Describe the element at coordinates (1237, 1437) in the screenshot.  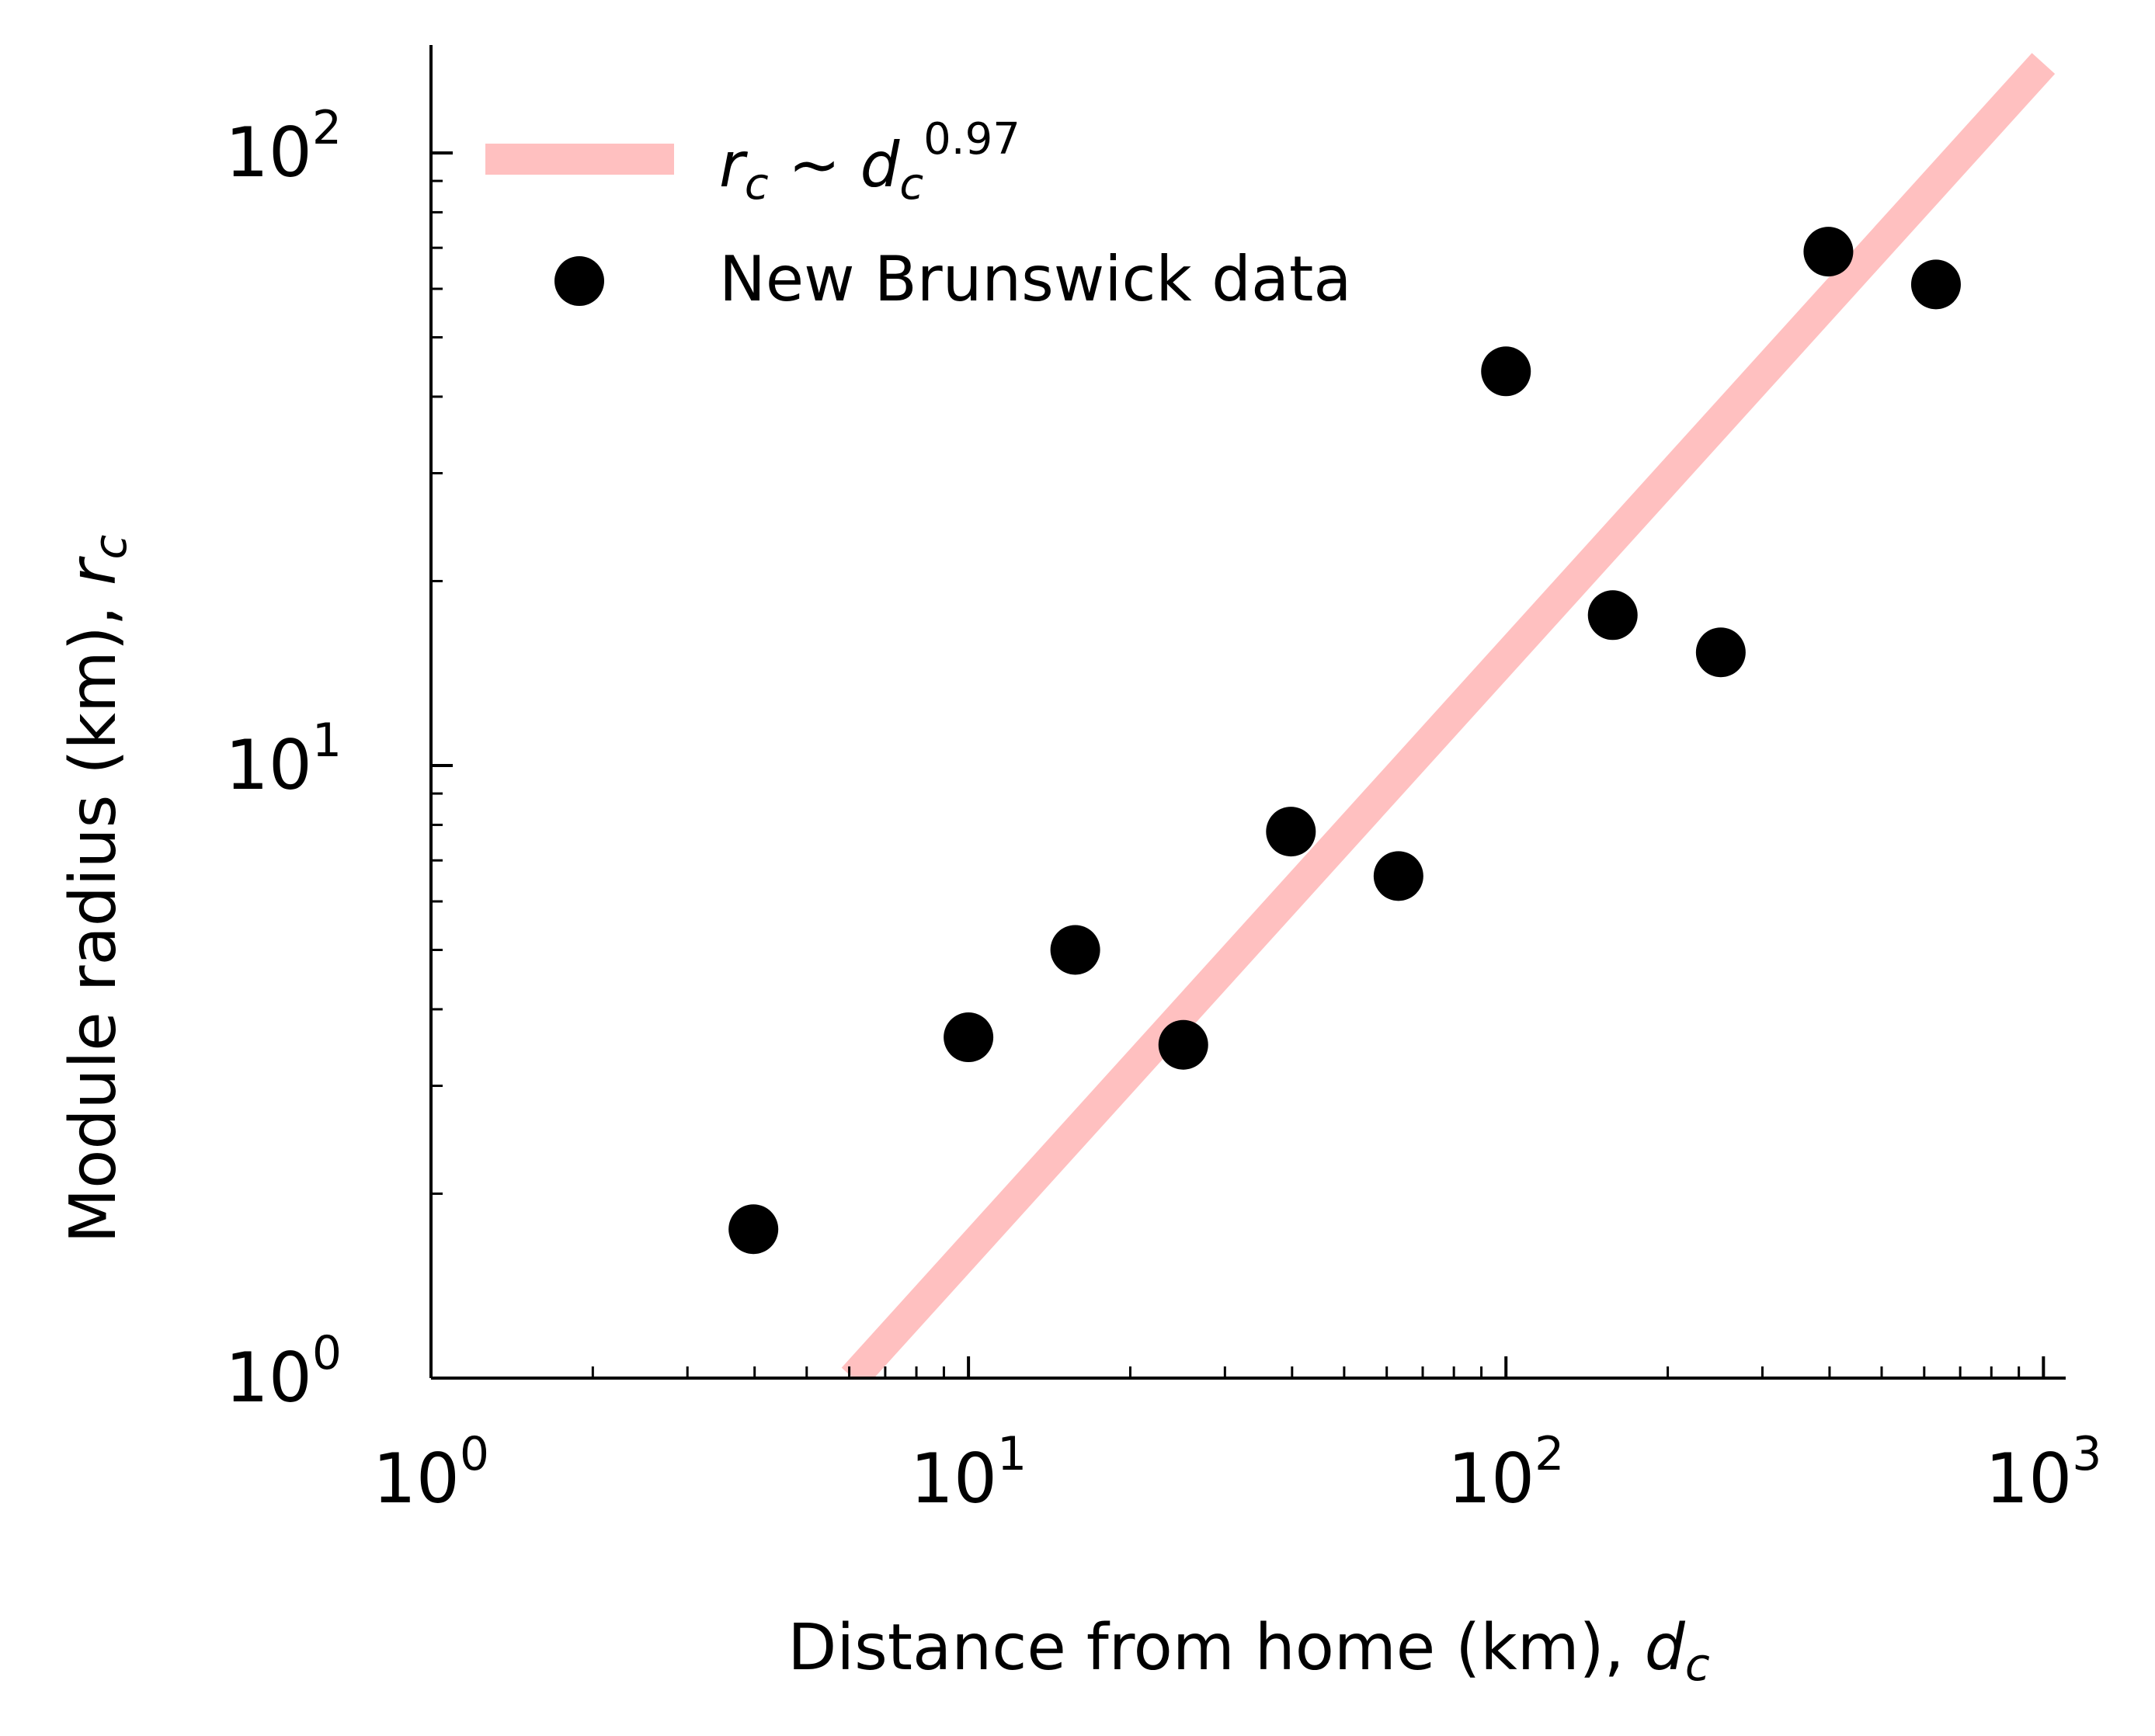
I see `x-ticks: 10⁰ 10¹ 10² 10³` at that location.